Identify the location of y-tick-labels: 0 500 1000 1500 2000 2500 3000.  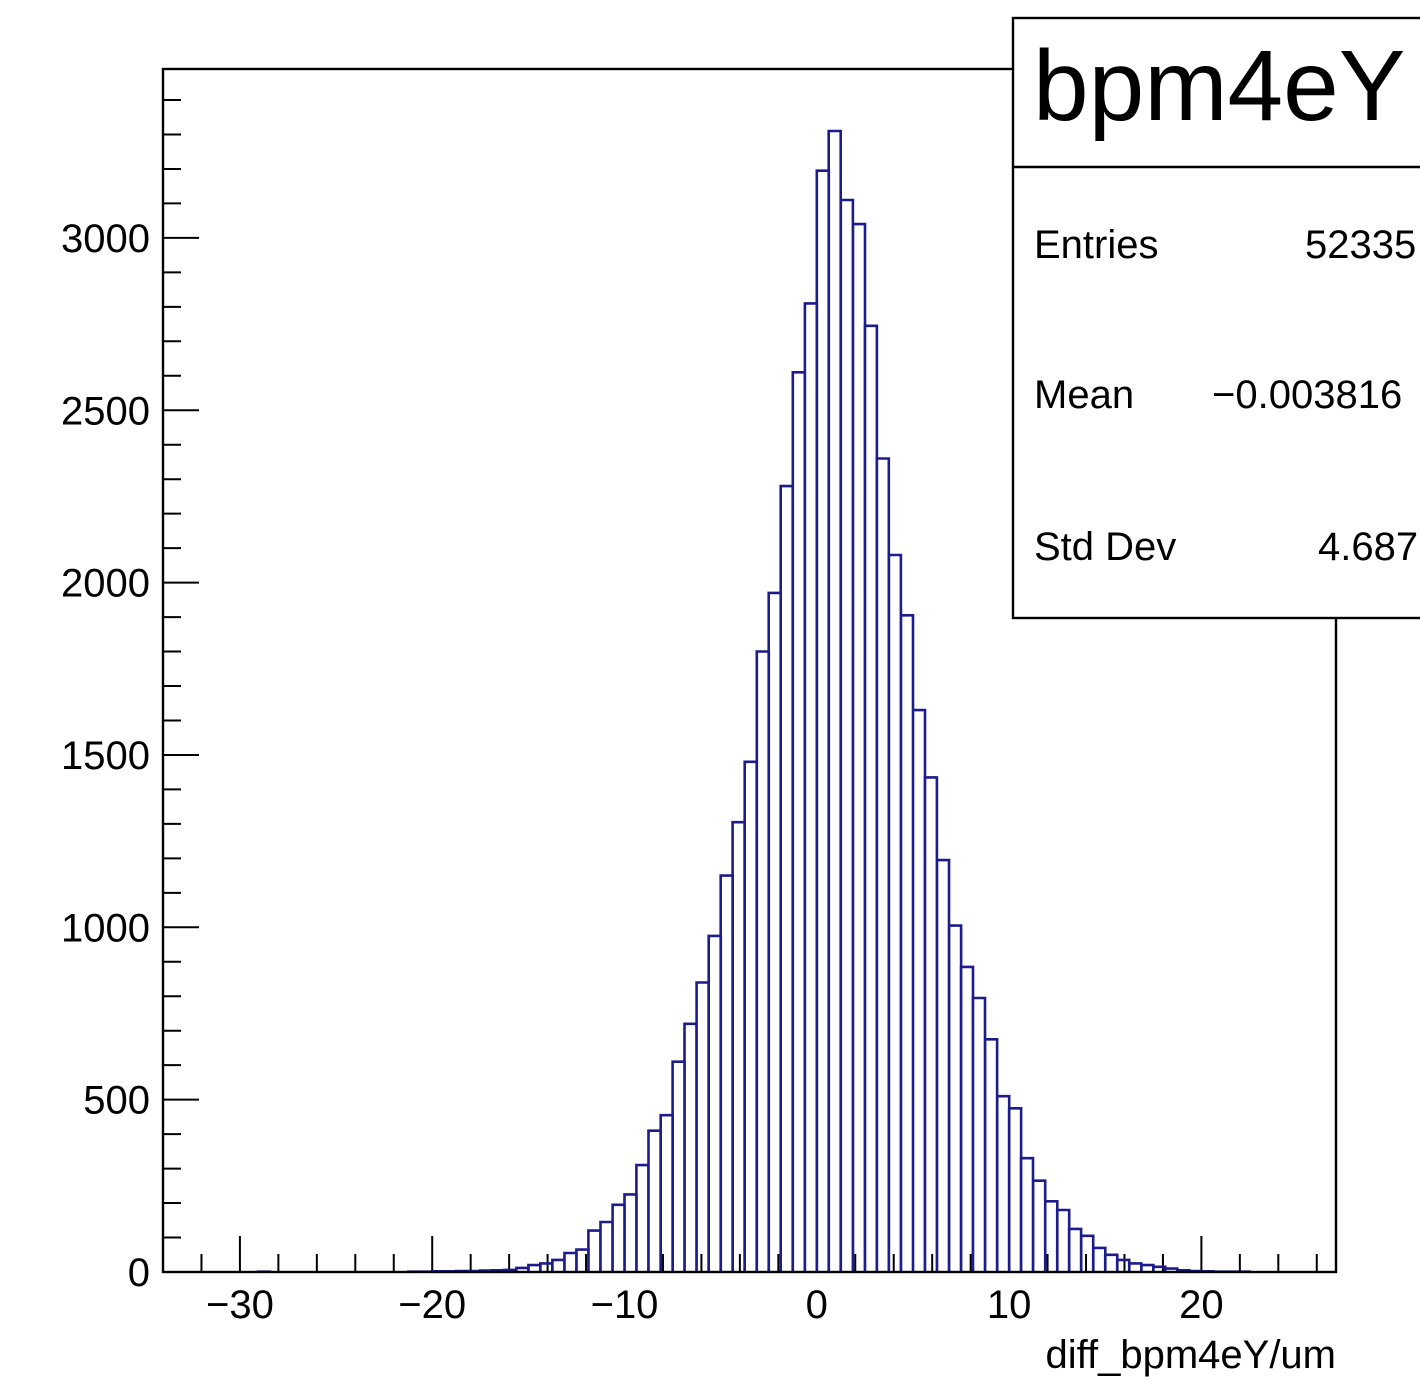
(105, 756).